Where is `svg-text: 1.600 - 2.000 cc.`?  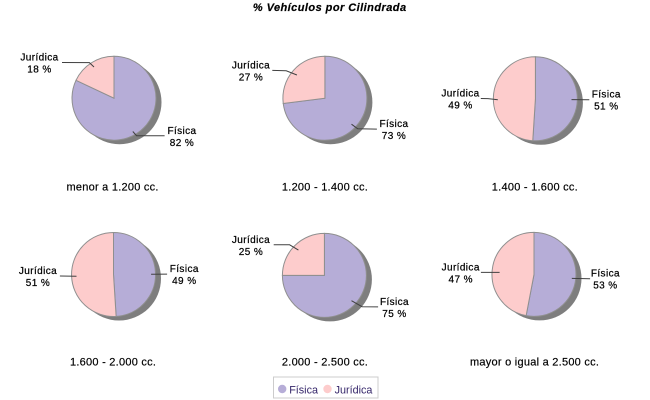
svg-text: 1.600 - 2.000 cc. is located at coordinates (113, 362).